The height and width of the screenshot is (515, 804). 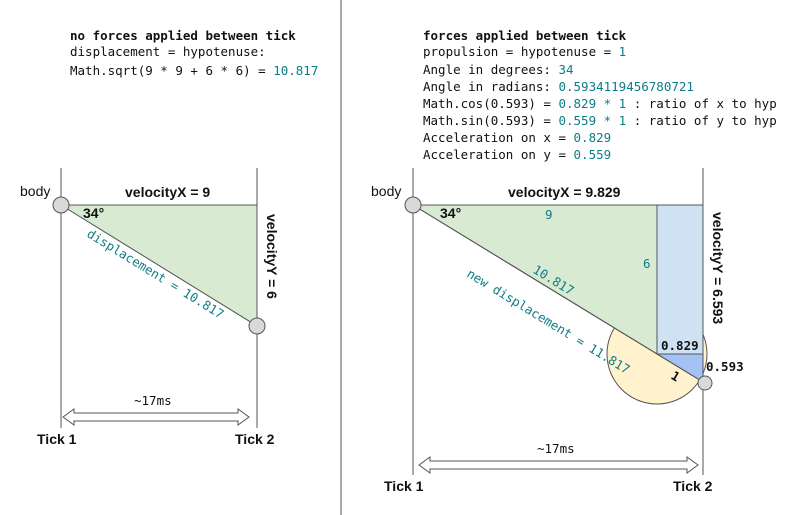 I want to click on right-line-accx: Acceleration on x = 0.829, so click(x=517, y=137).